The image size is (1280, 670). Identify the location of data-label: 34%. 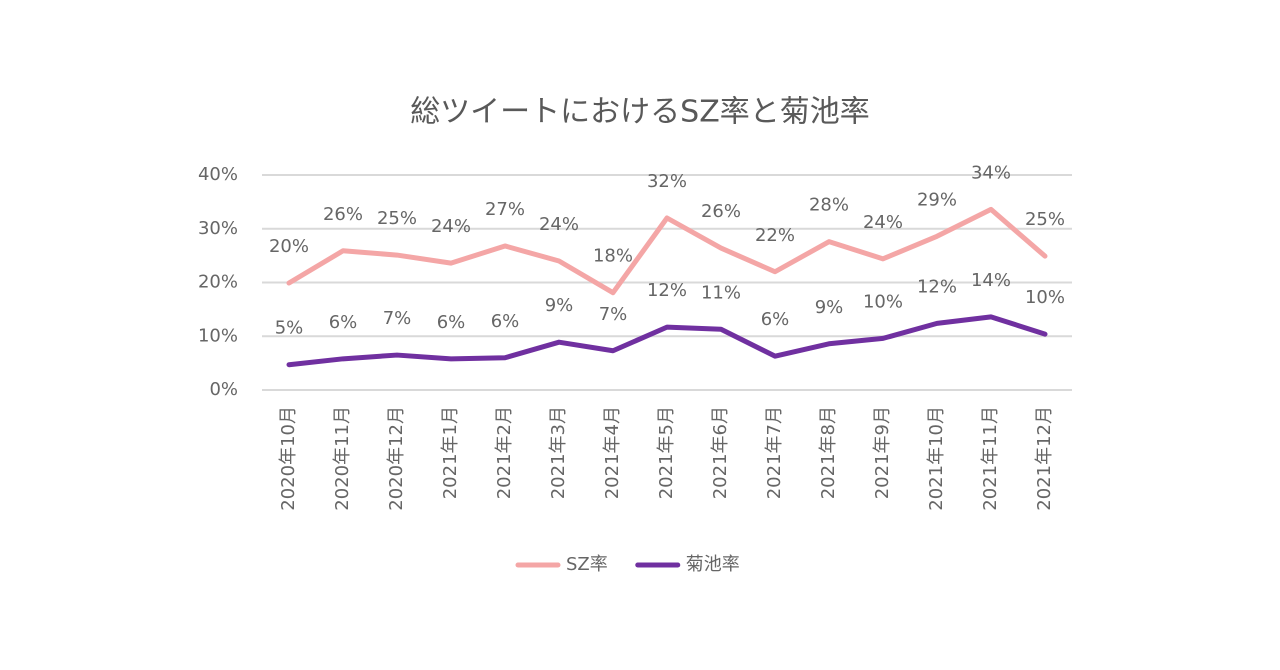
(991, 172).